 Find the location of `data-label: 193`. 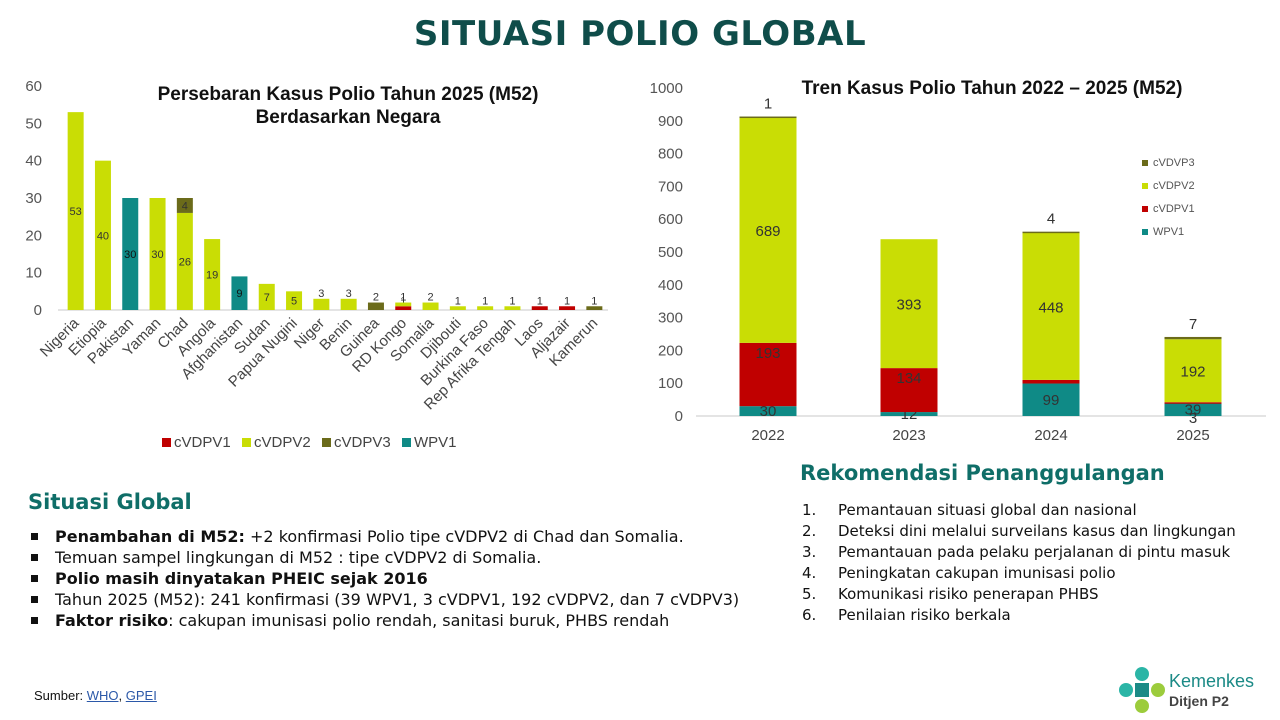

data-label: 193 is located at coordinates (767, 353).